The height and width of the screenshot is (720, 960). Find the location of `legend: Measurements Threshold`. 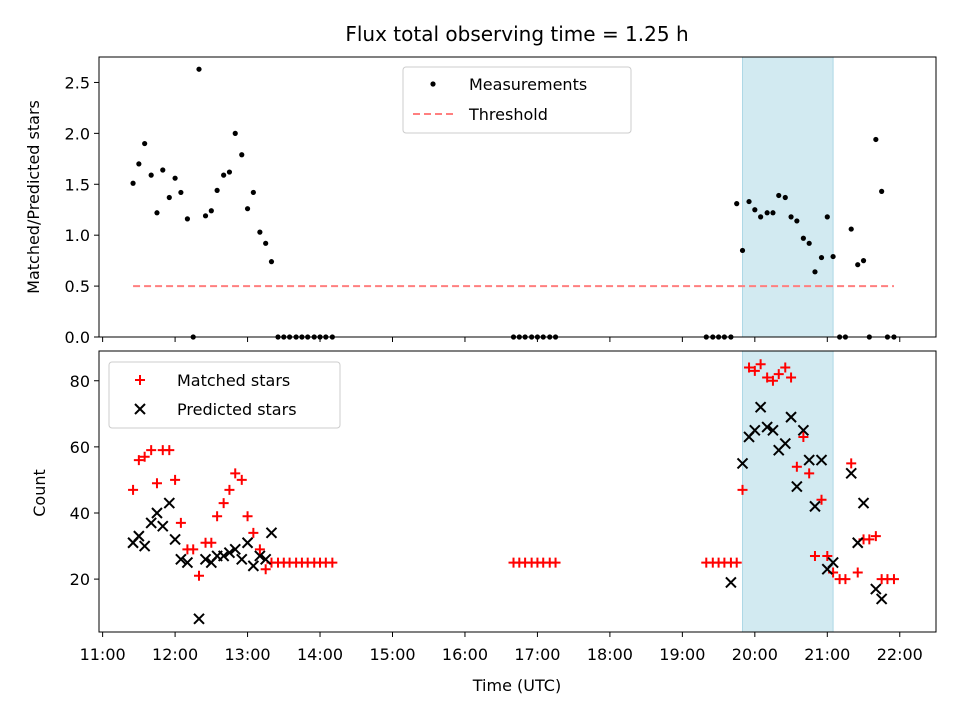

legend: Measurements Threshold is located at coordinates (517, 100).